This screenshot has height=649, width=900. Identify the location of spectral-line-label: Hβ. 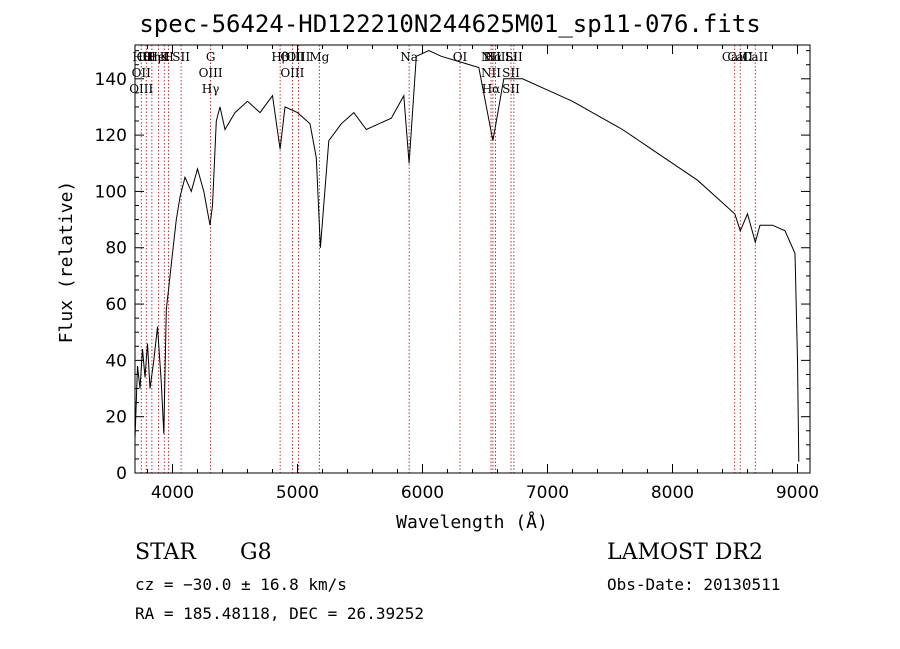
(279, 57).